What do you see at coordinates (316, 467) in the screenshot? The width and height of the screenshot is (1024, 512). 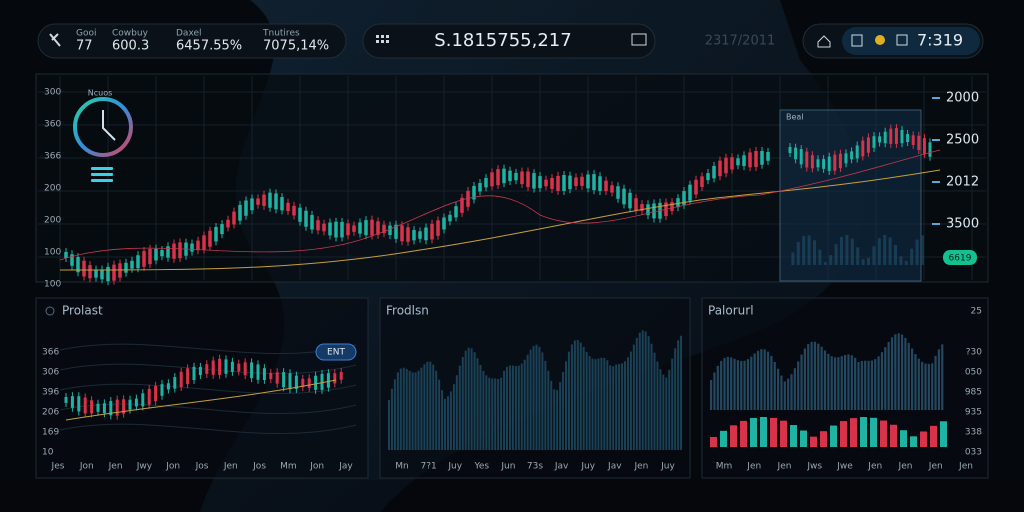 I see `x-label: Jon` at bounding box center [316, 467].